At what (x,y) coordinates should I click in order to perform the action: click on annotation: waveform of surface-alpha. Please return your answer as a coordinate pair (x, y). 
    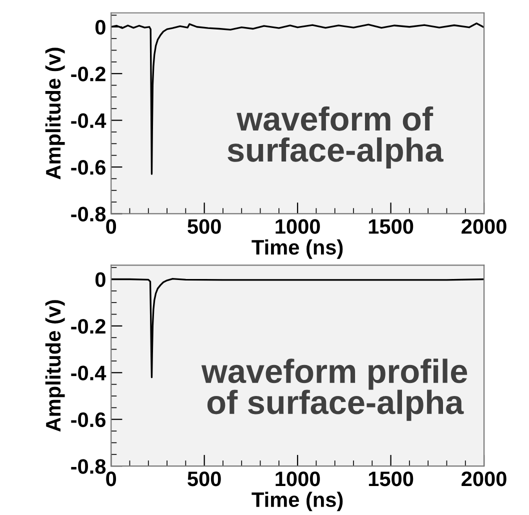
    Looking at the image, I should click on (336, 137).